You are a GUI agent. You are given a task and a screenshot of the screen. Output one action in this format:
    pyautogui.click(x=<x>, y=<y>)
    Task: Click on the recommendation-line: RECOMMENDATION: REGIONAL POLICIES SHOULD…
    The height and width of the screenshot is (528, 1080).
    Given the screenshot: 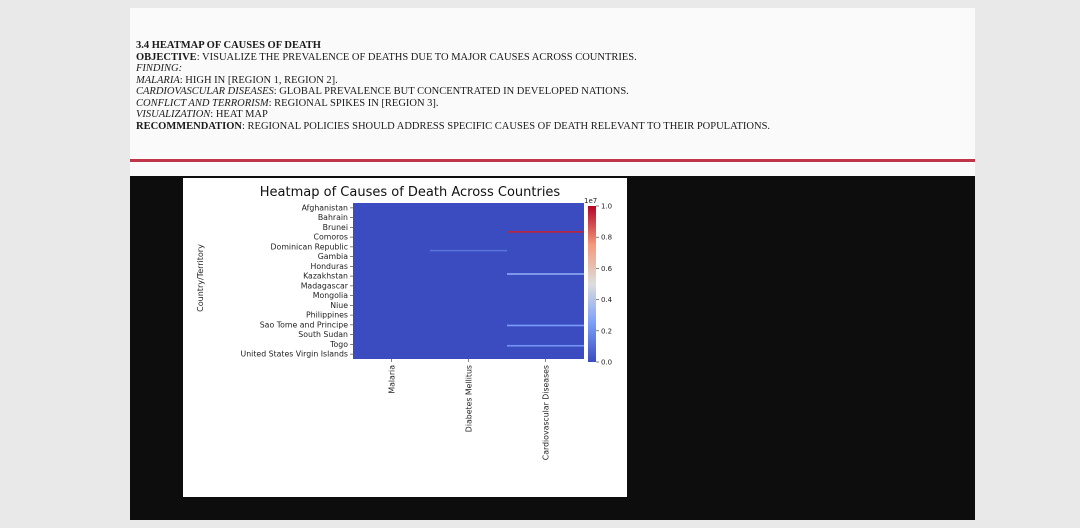 What is the action you would take?
    pyautogui.click(x=551, y=127)
    